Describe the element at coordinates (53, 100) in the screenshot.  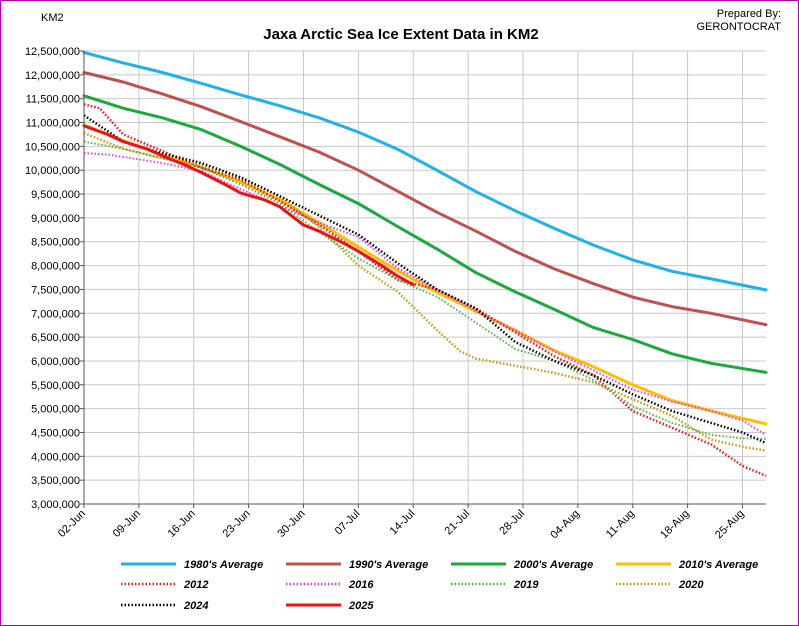
I see `y-tick-label: 11,500,000` at that location.